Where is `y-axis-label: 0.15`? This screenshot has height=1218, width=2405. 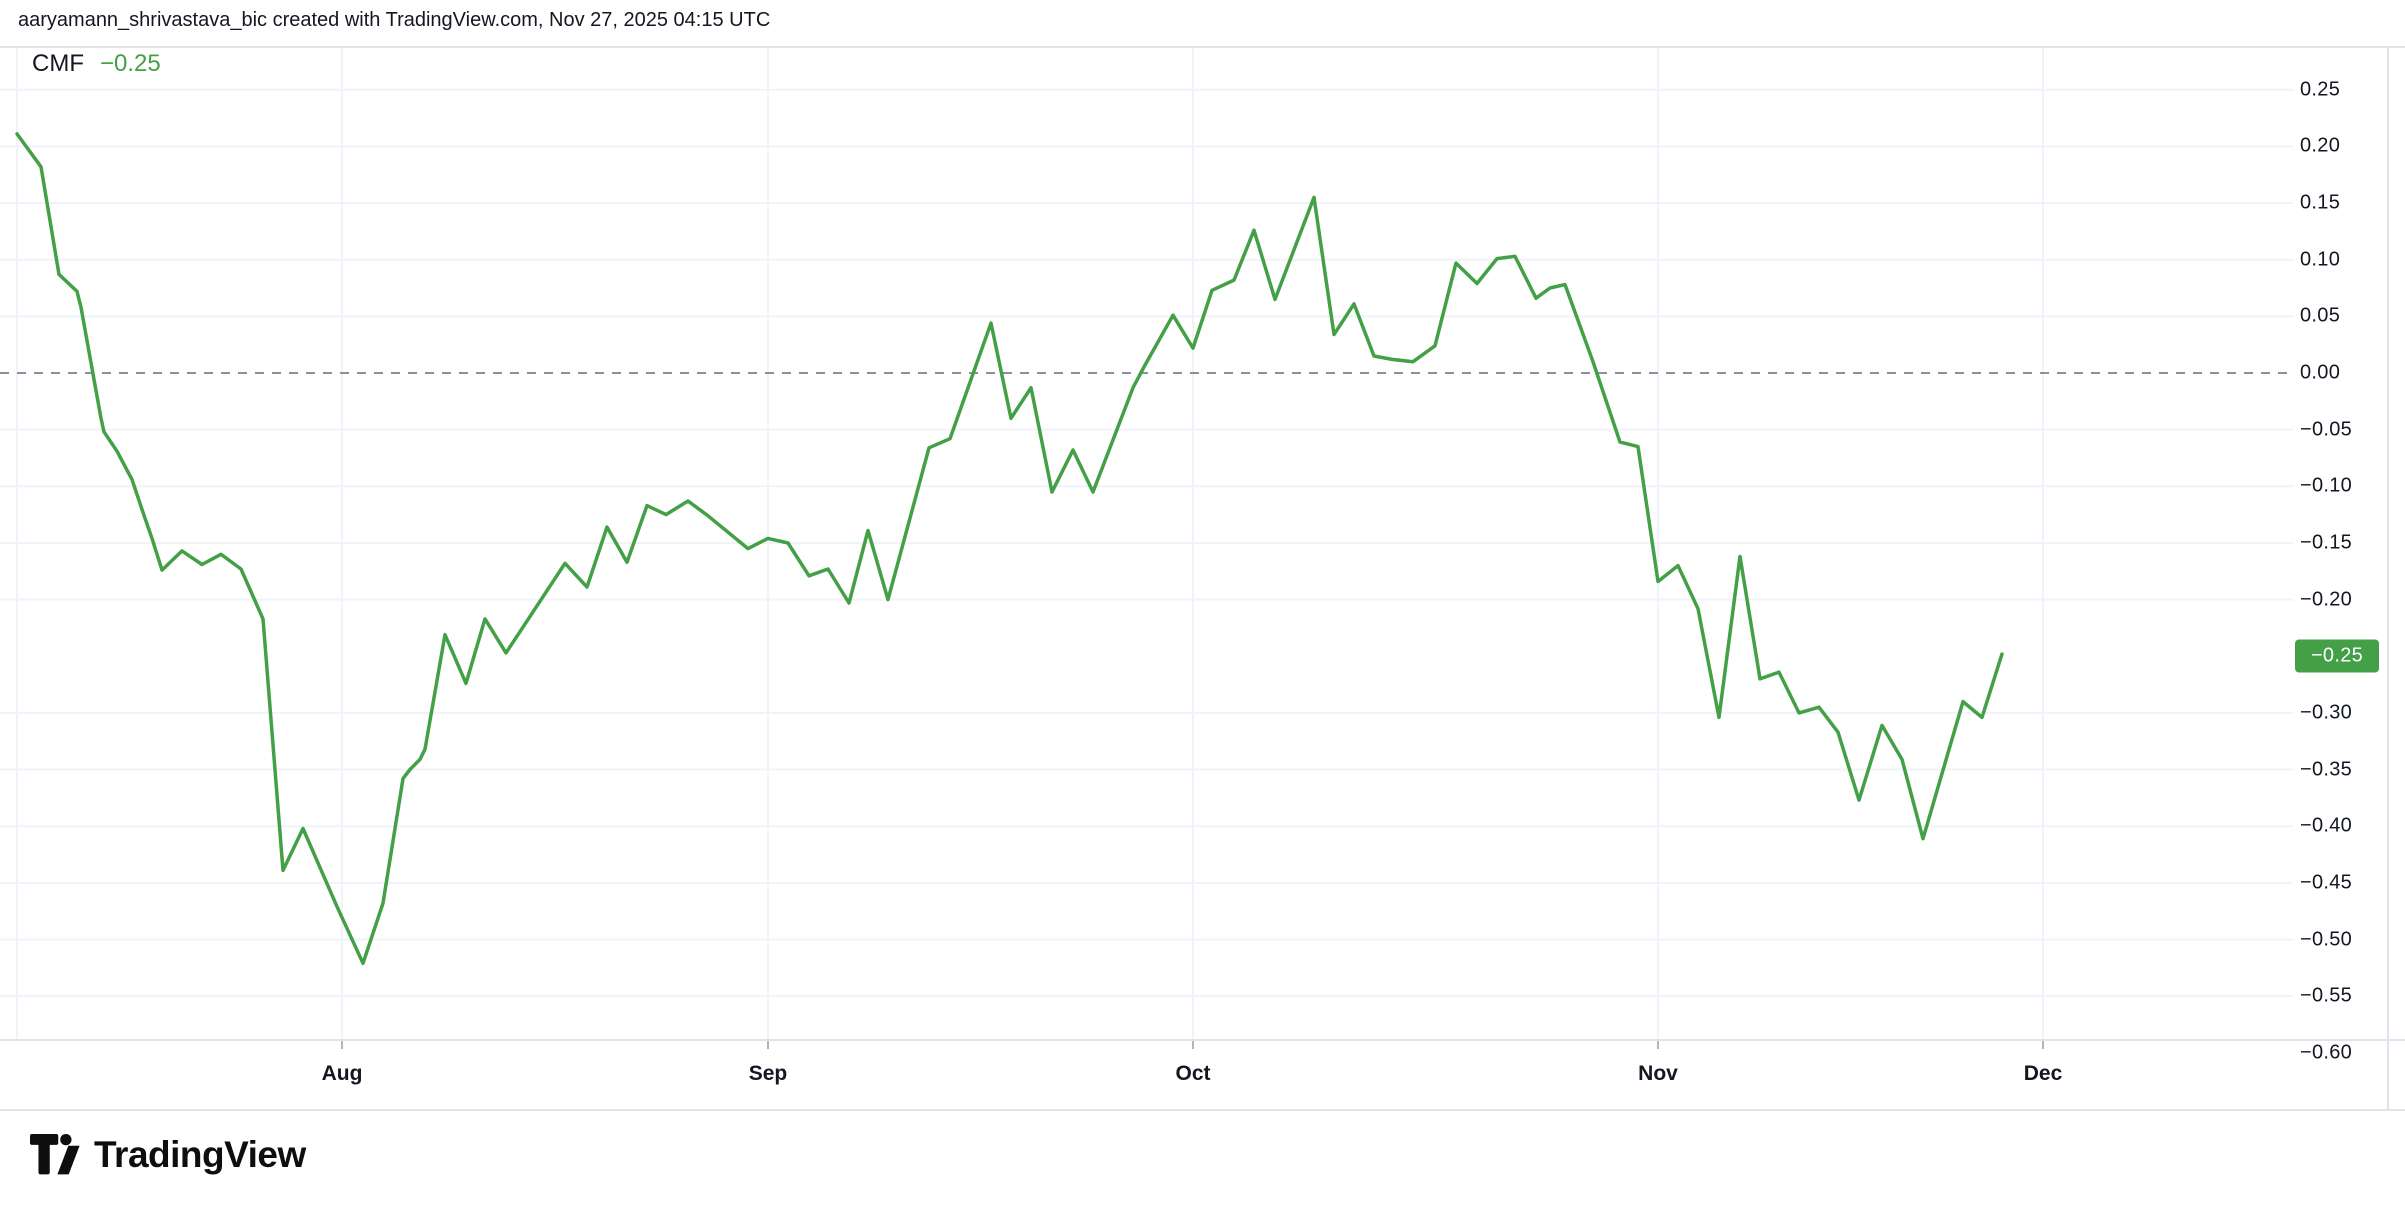 y-axis-label: 0.15 is located at coordinates (2320, 202).